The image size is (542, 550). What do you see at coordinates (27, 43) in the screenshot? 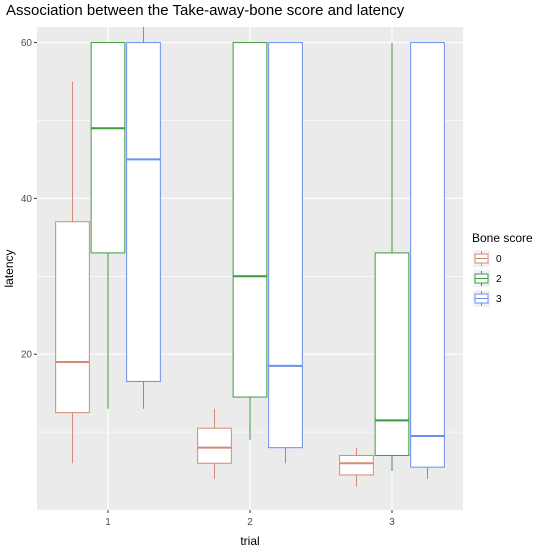
I see `y-tick-label: 60` at bounding box center [27, 43].